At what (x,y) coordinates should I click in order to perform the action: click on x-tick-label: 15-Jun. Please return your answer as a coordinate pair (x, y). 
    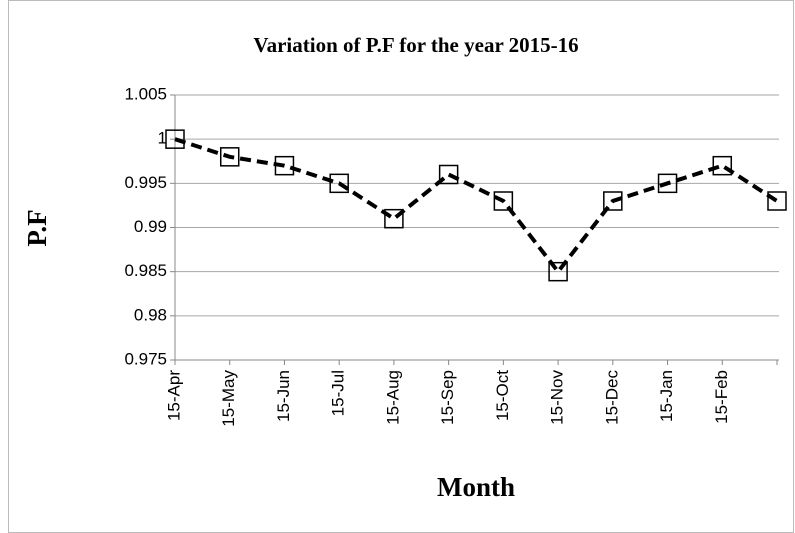
    Looking at the image, I should click on (283, 396).